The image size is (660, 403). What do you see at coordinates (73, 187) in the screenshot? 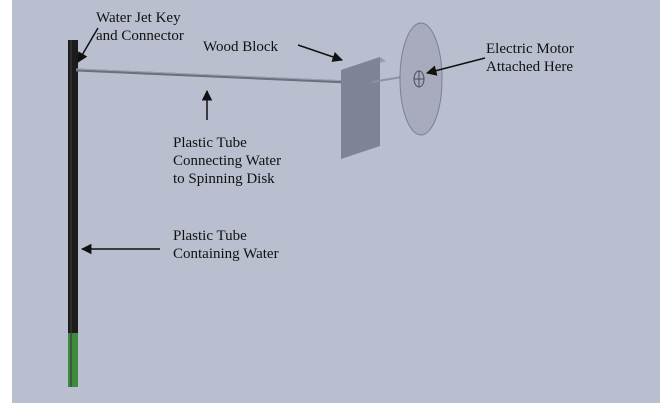
I see `vertical-tube` at bounding box center [73, 187].